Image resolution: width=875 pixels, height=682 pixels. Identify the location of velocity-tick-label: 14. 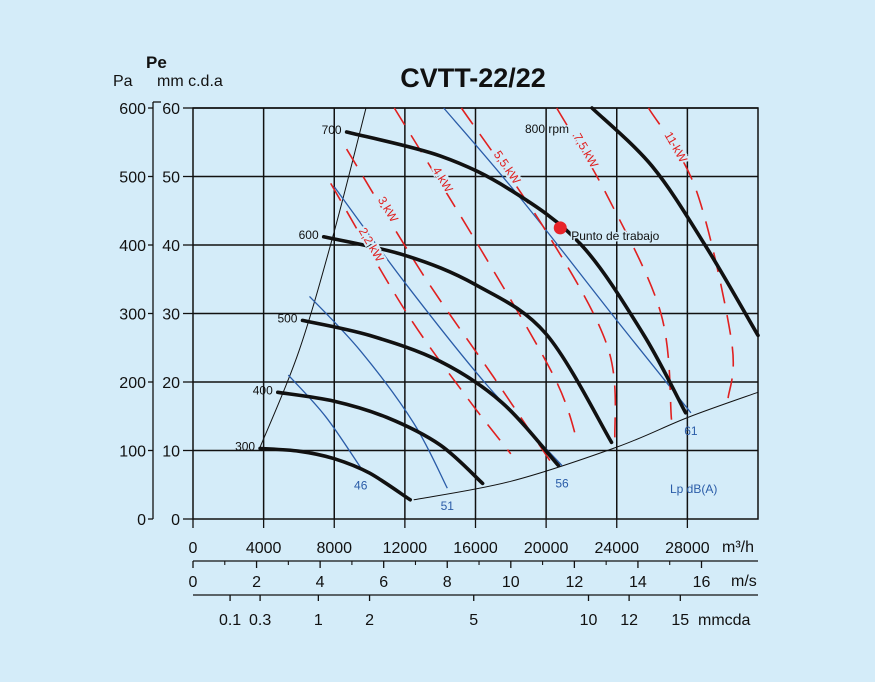
(638, 582).